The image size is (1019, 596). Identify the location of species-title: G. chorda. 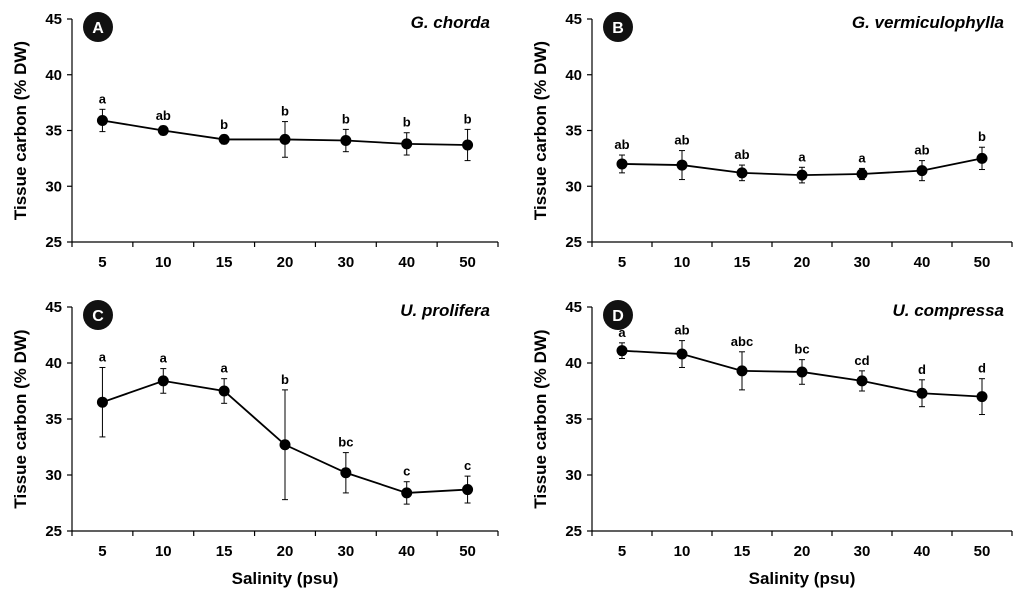
(450, 22).